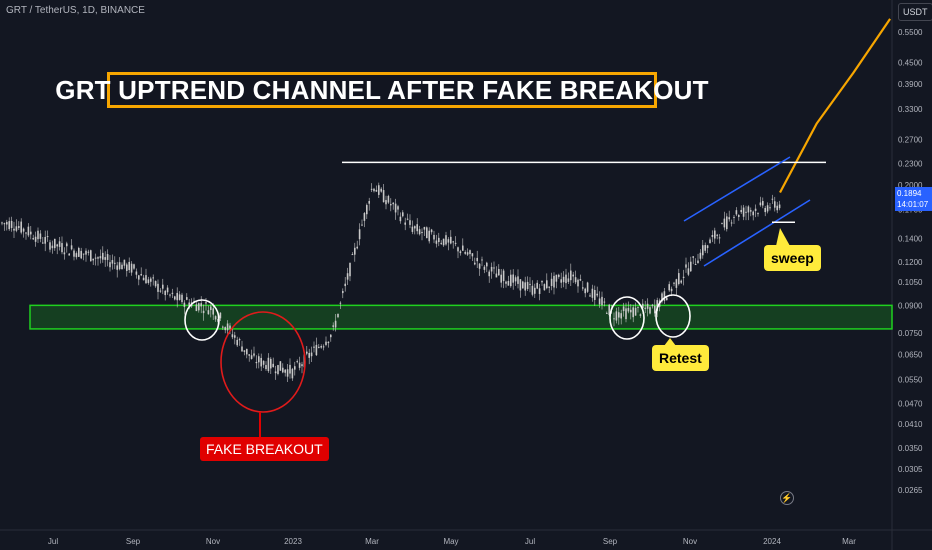  I want to click on time-tick-label: Sep, so click(133, 541).